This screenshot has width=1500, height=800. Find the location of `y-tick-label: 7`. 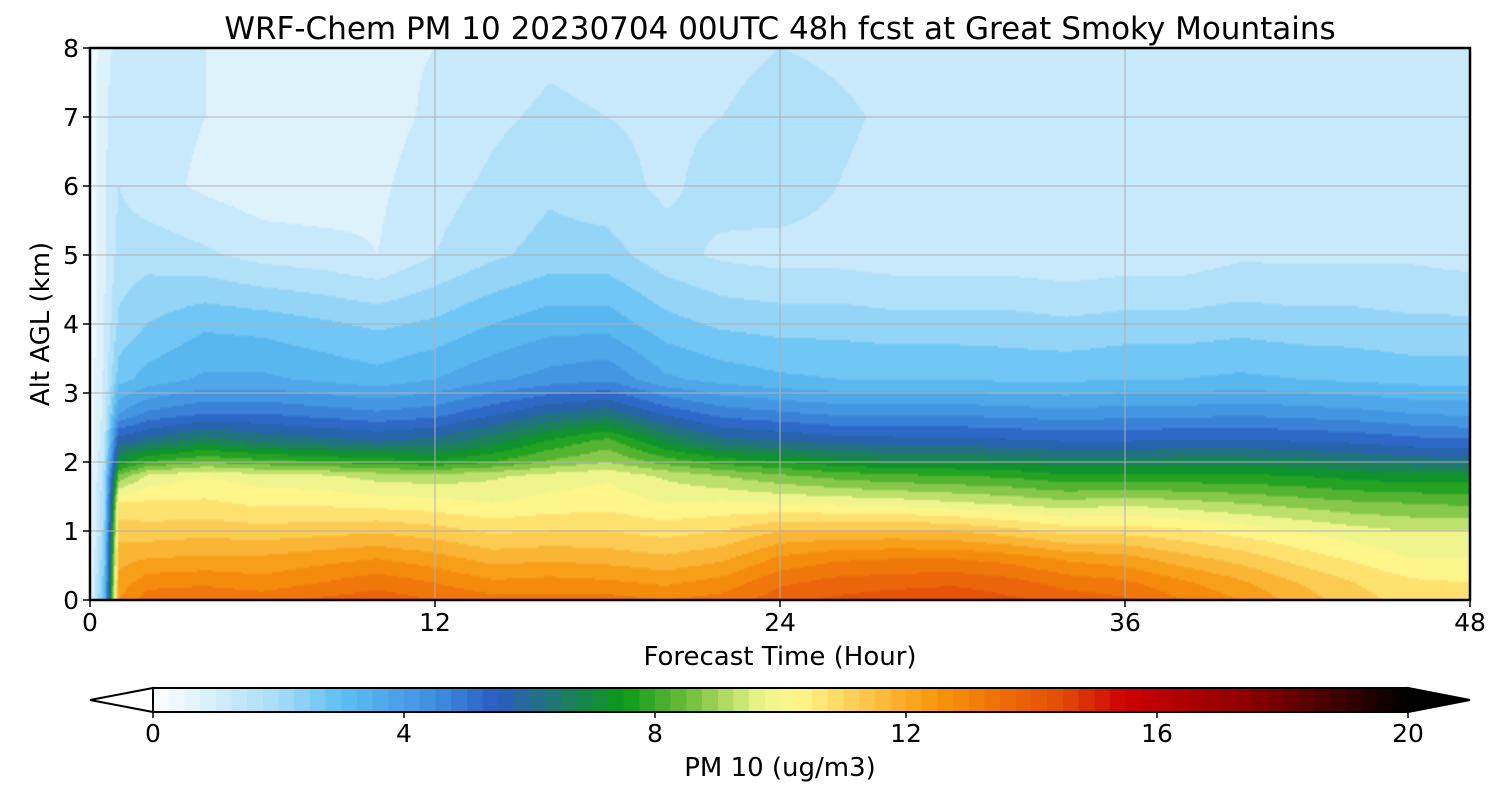

y-tick-label: 7 is located at coordinates (71, 117).